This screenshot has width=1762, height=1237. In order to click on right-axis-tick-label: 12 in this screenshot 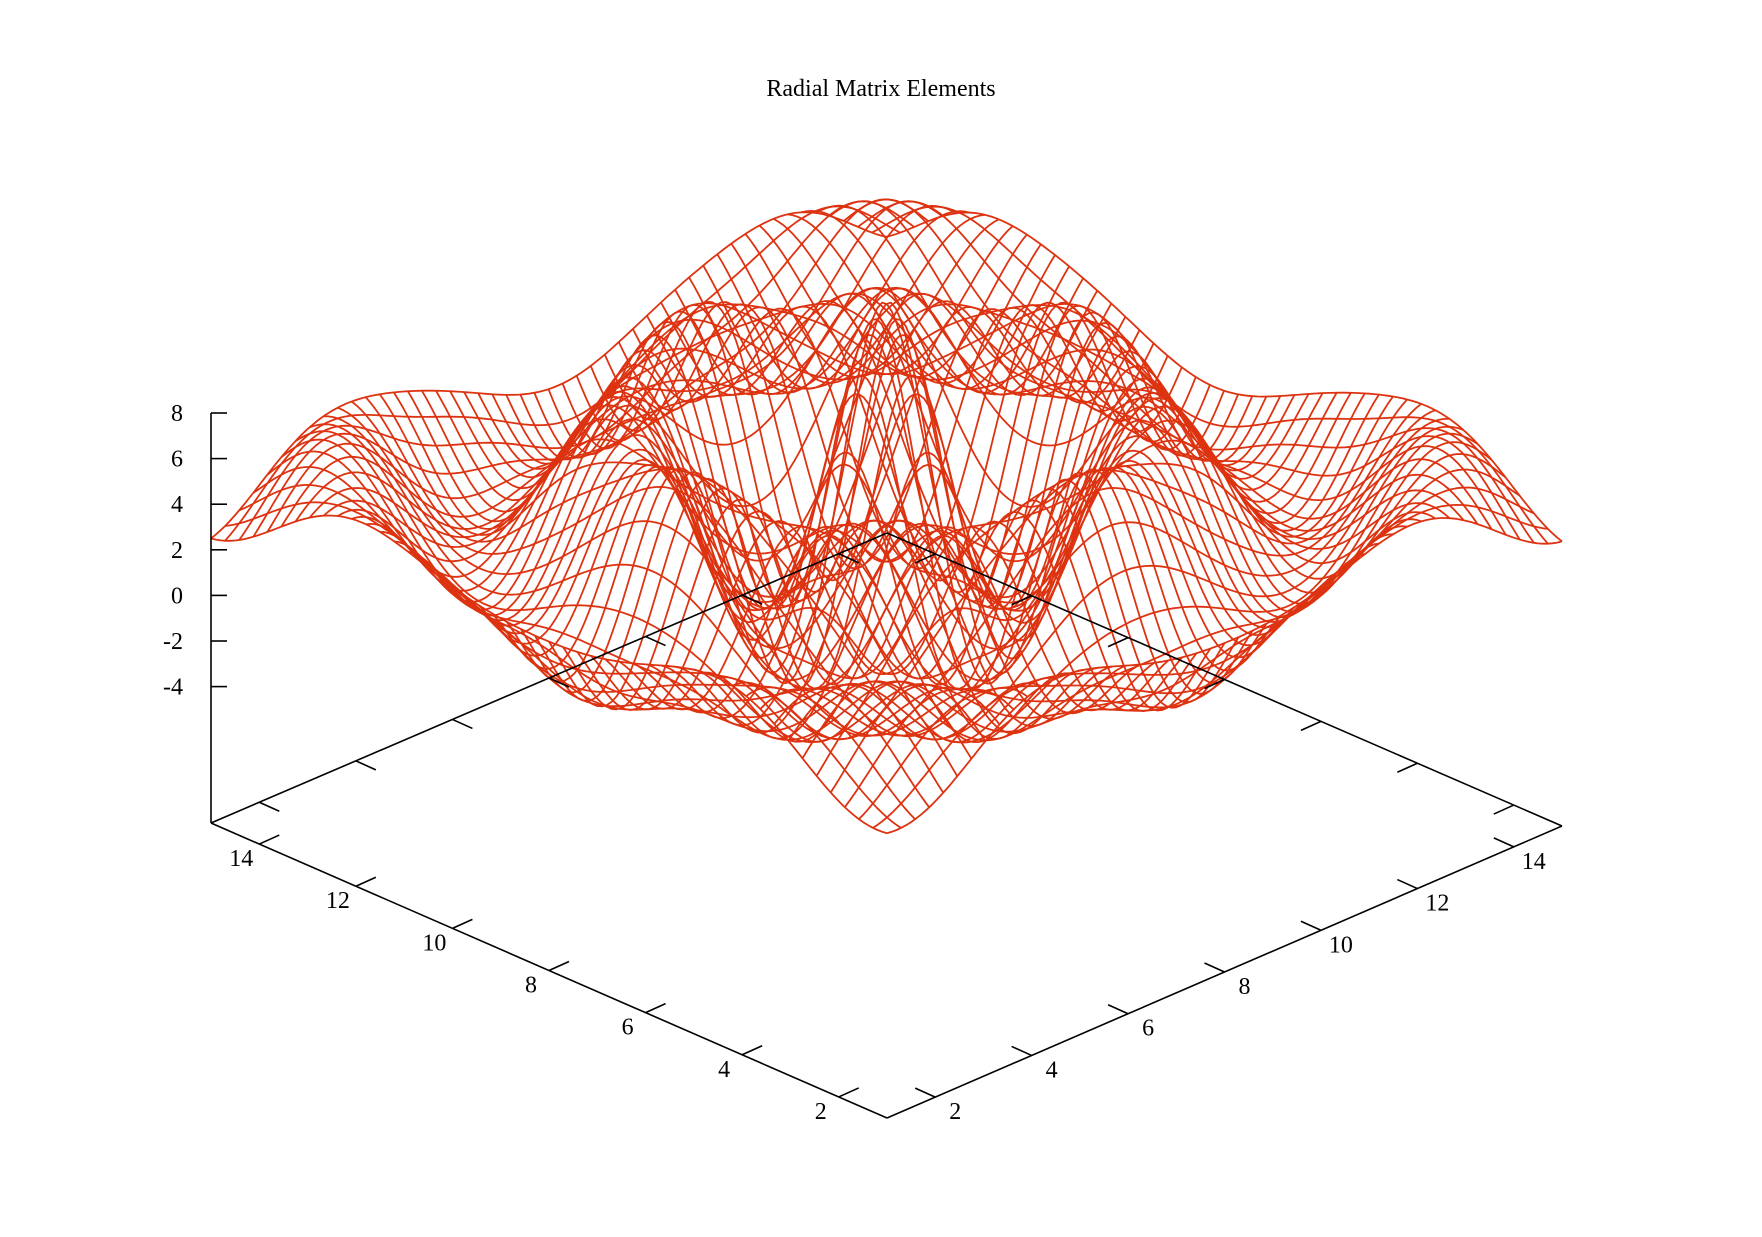, I will do `click(1437, 904)`.